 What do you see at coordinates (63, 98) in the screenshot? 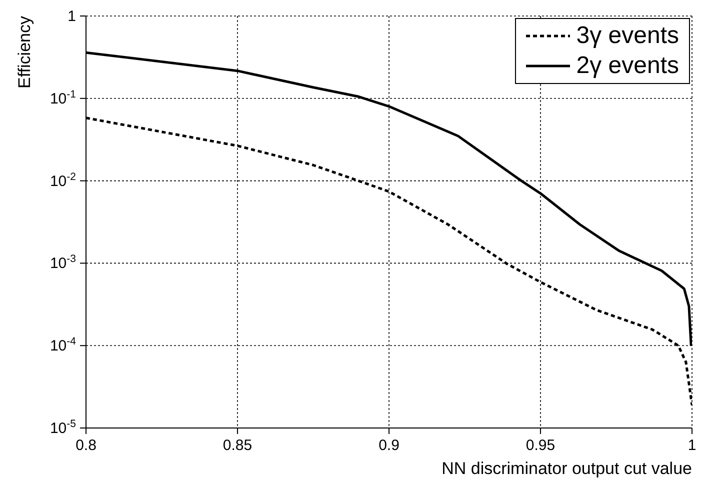
I see `y-tick-label: 10$^{-1}$` at bounding box center [63, 98].